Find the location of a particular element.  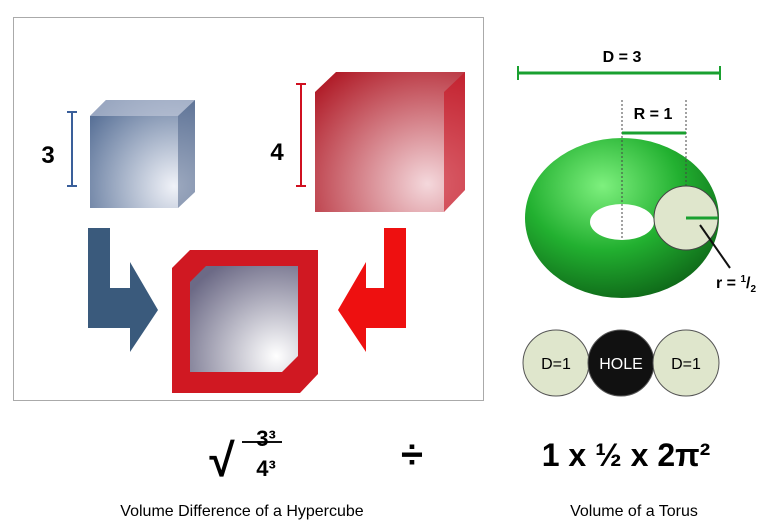

radical: √ is located at coordinates (222, 460).